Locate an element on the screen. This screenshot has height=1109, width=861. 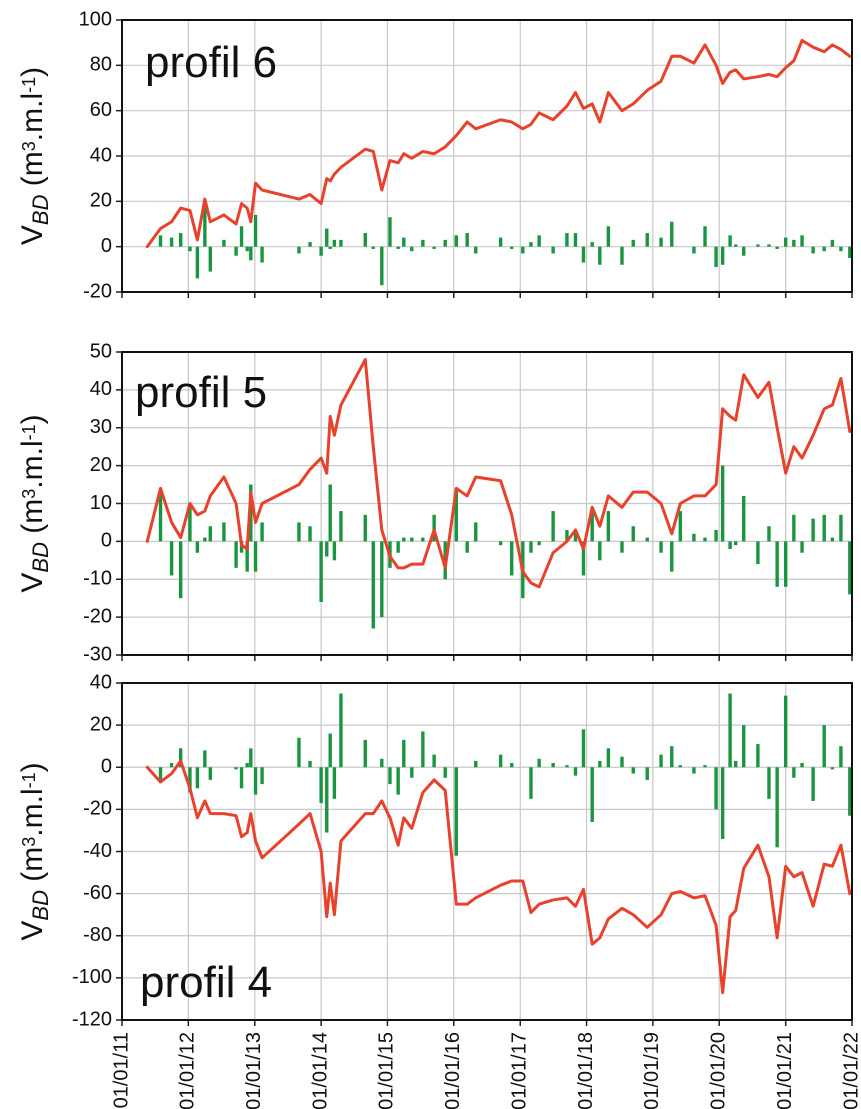
x-tick-label: 01/01/17 is located at coordinates (520, 1070).